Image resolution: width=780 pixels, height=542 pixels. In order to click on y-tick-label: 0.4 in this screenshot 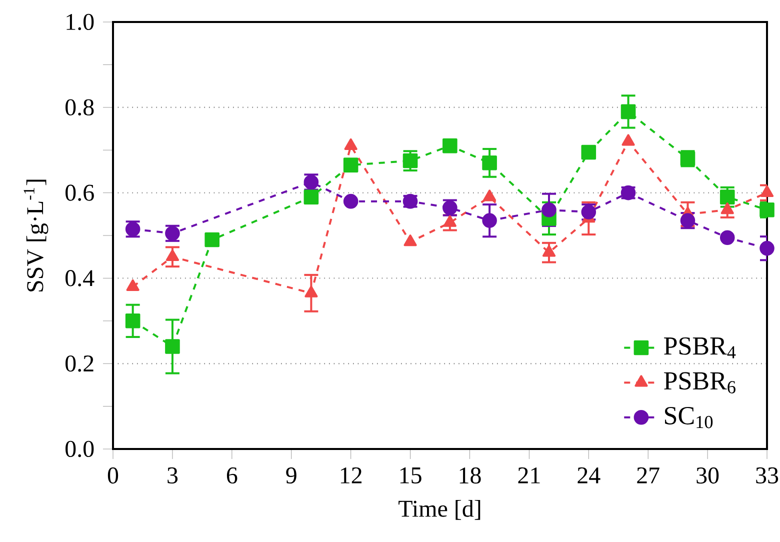, I will do `click(80, 278)`.